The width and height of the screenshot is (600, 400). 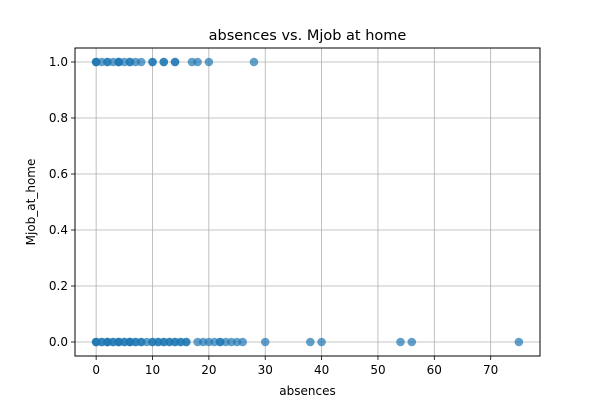 What do you see at coordinates (96, 370) in the screenshot?
I see `x-tick-label: 0` at bounding box center [96, 370].